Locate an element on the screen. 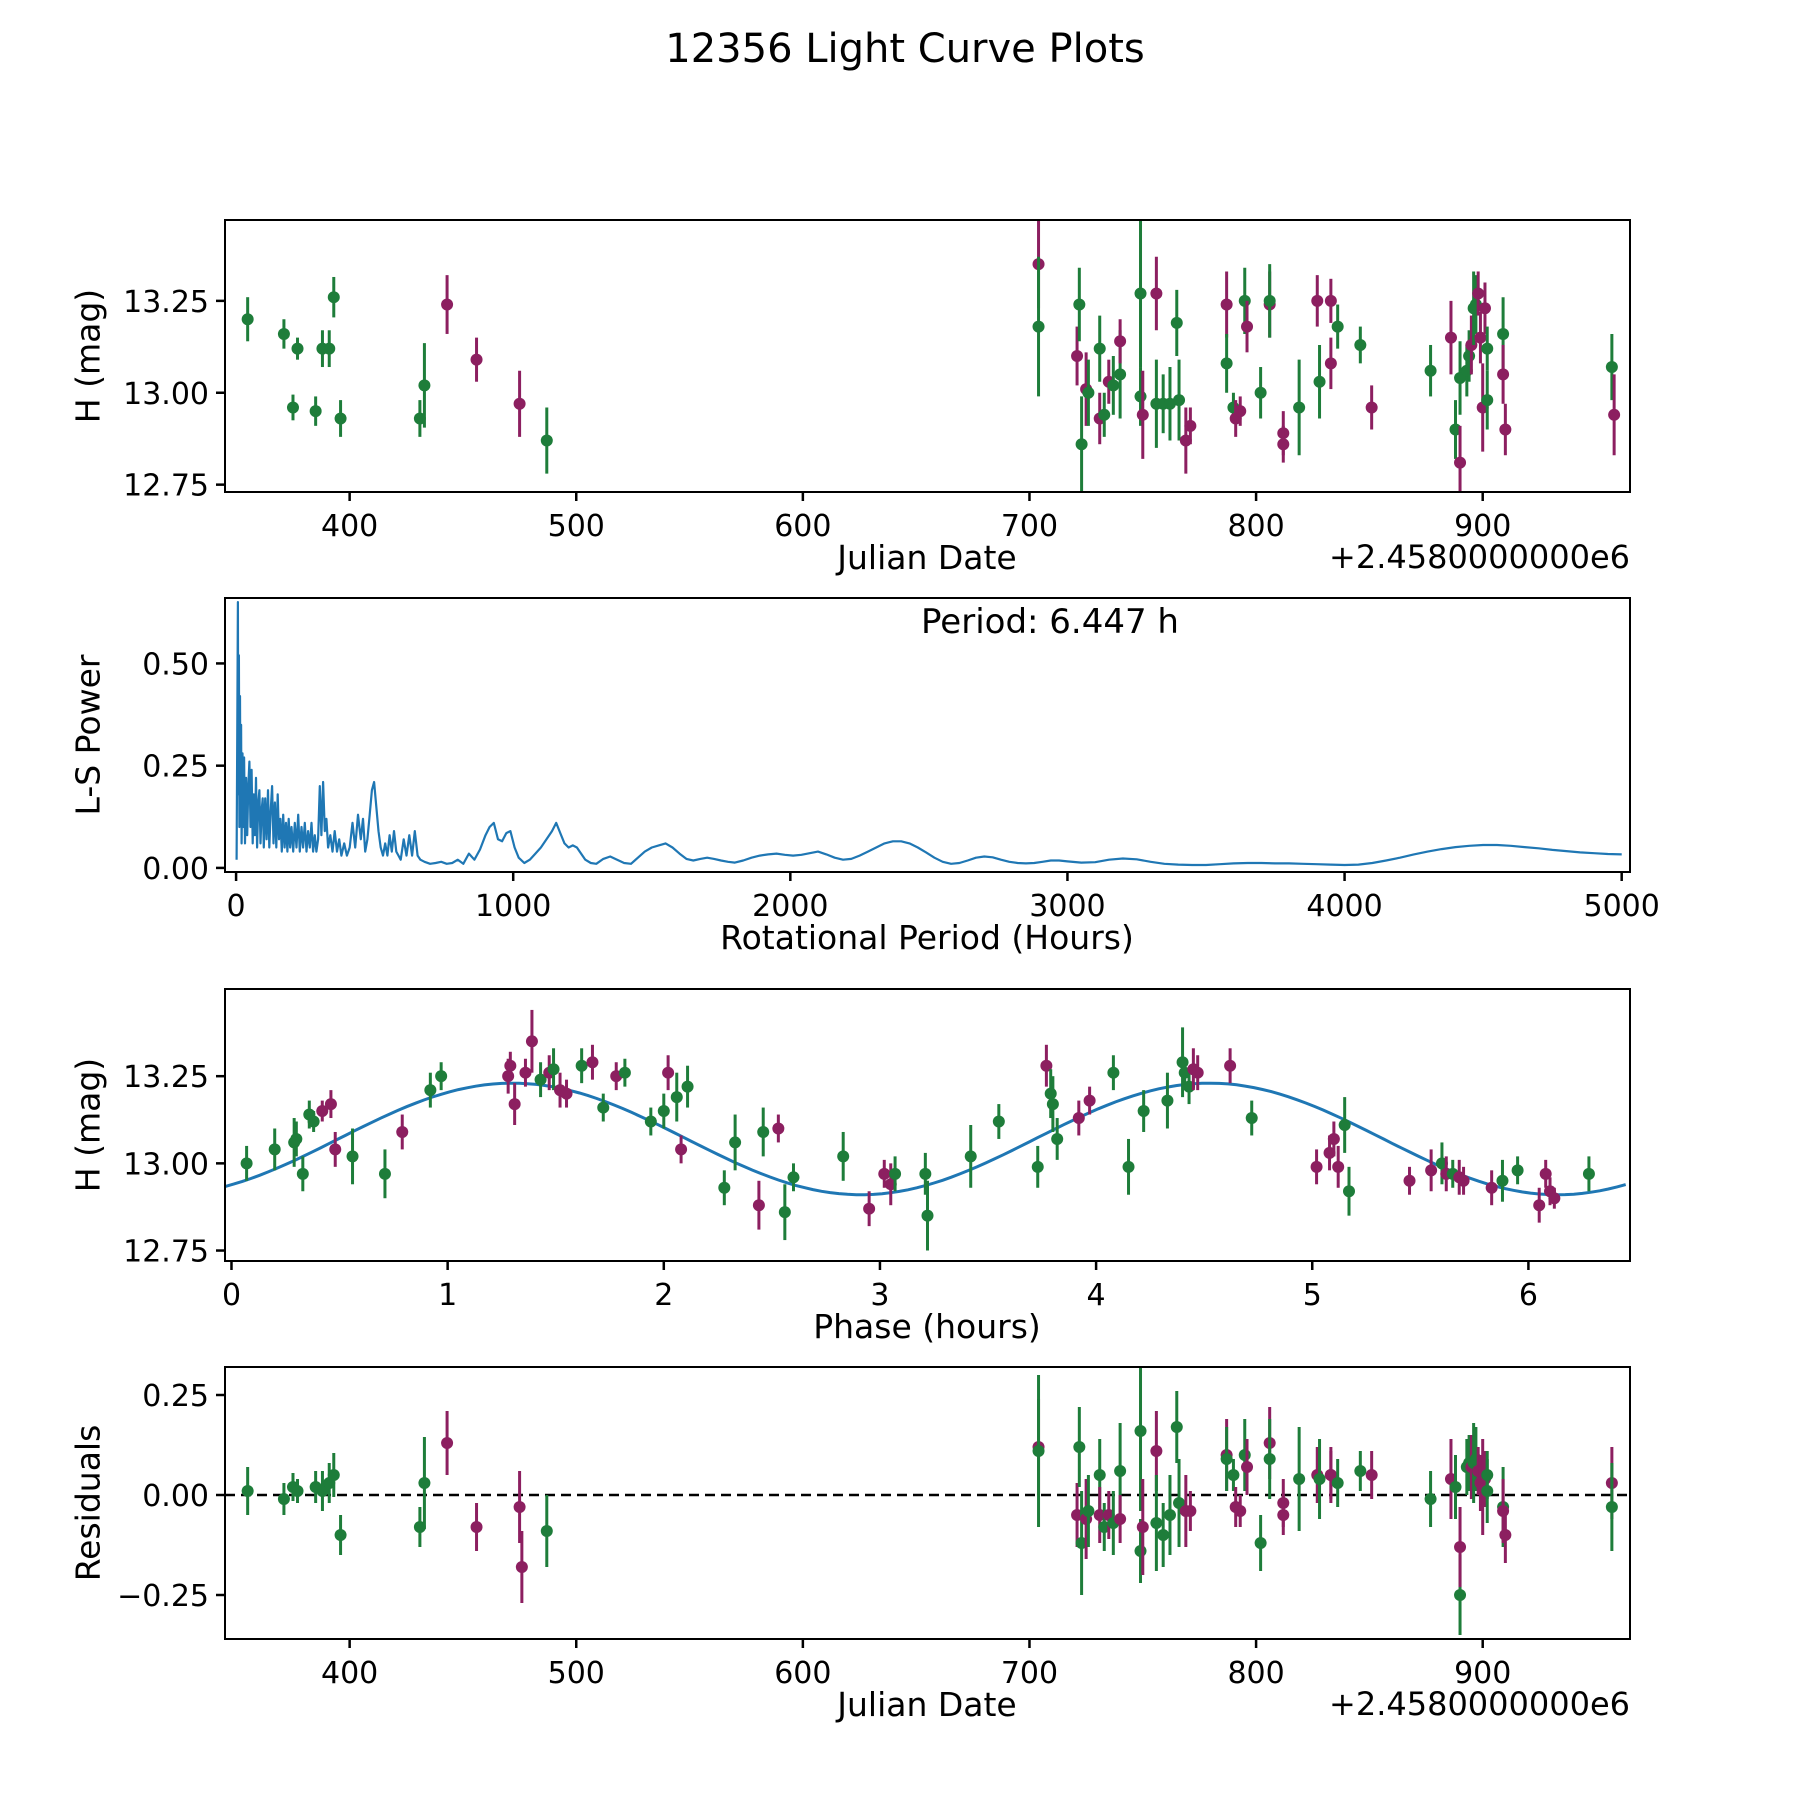 The height and width of the screenshot is (1800, 1800). x-tick-label: 3 is located at coordinates (879, 1295).